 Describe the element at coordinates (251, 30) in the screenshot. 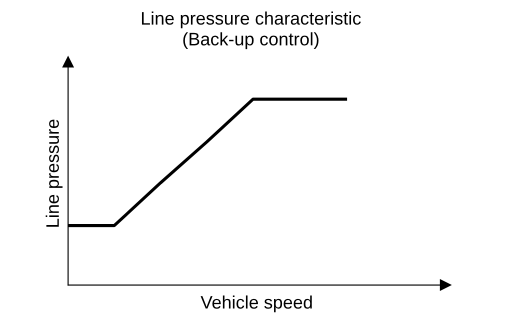

I see `chart-title: Line pressure characteristic (Back-up control)` at that location.